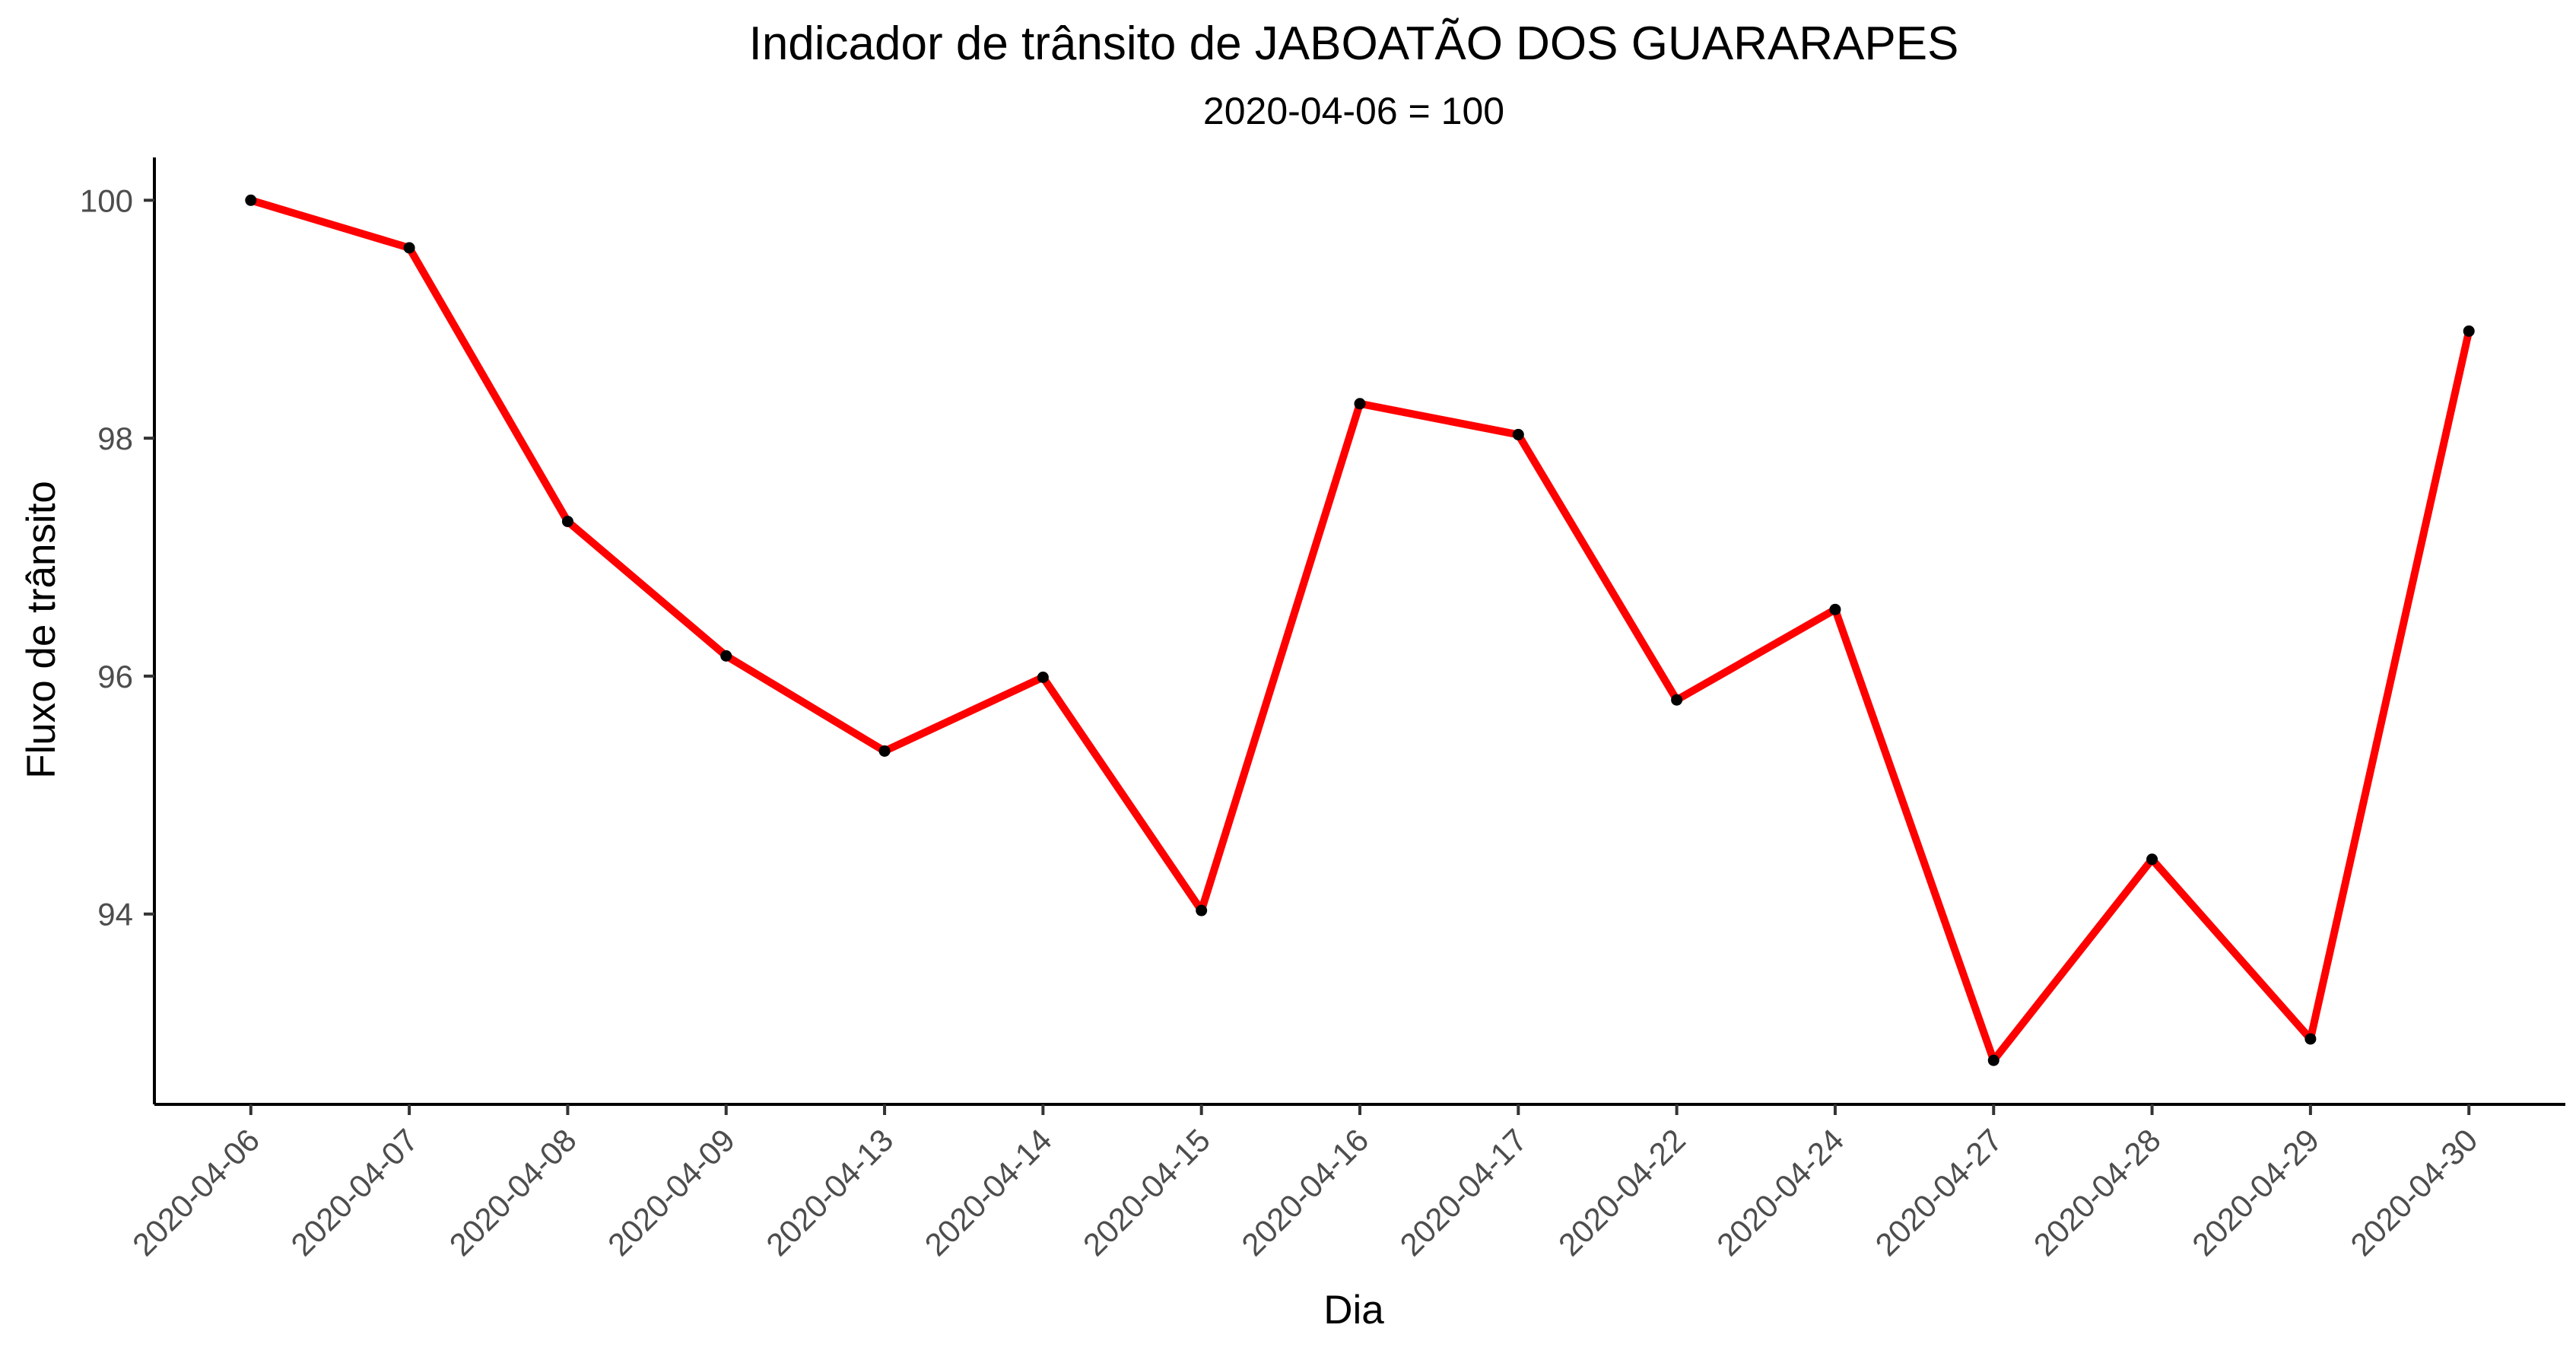 This screenshot has height=1347, width=2576. Describe the element at coordinates (1146, 1193) in the screenshot. I see `x-tick-label: 2020-04-15` at that location.